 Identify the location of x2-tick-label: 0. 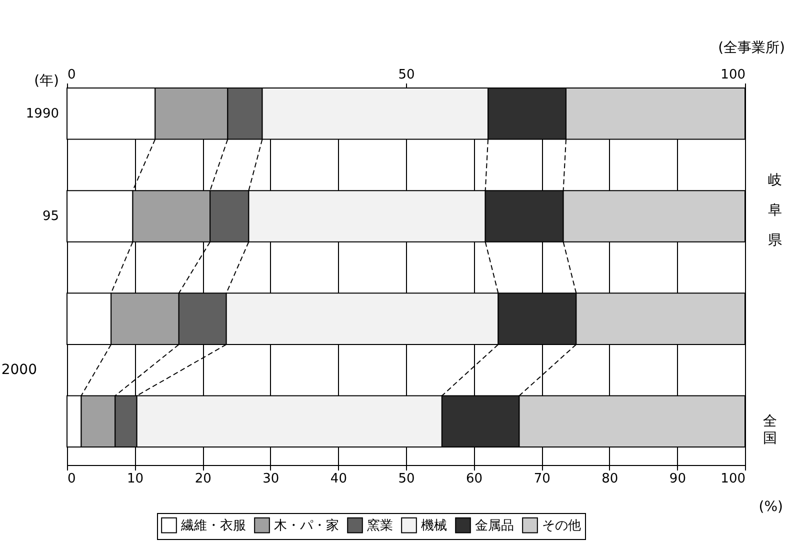
(72, 75).